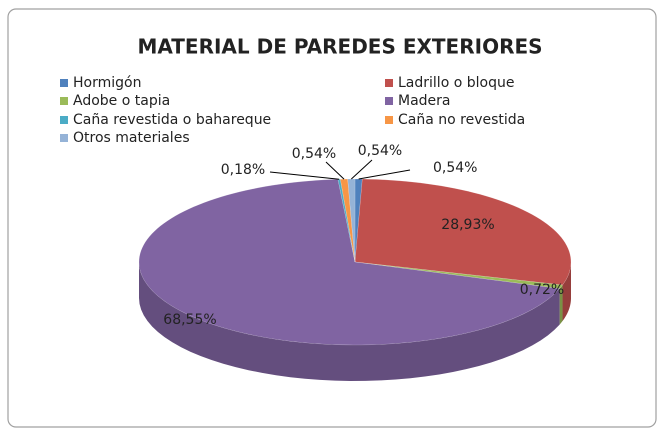  Describe the element at coordinates (172, 120) in the screenshot. I see `legend-label: Caña revestida o bahareque` at that location.